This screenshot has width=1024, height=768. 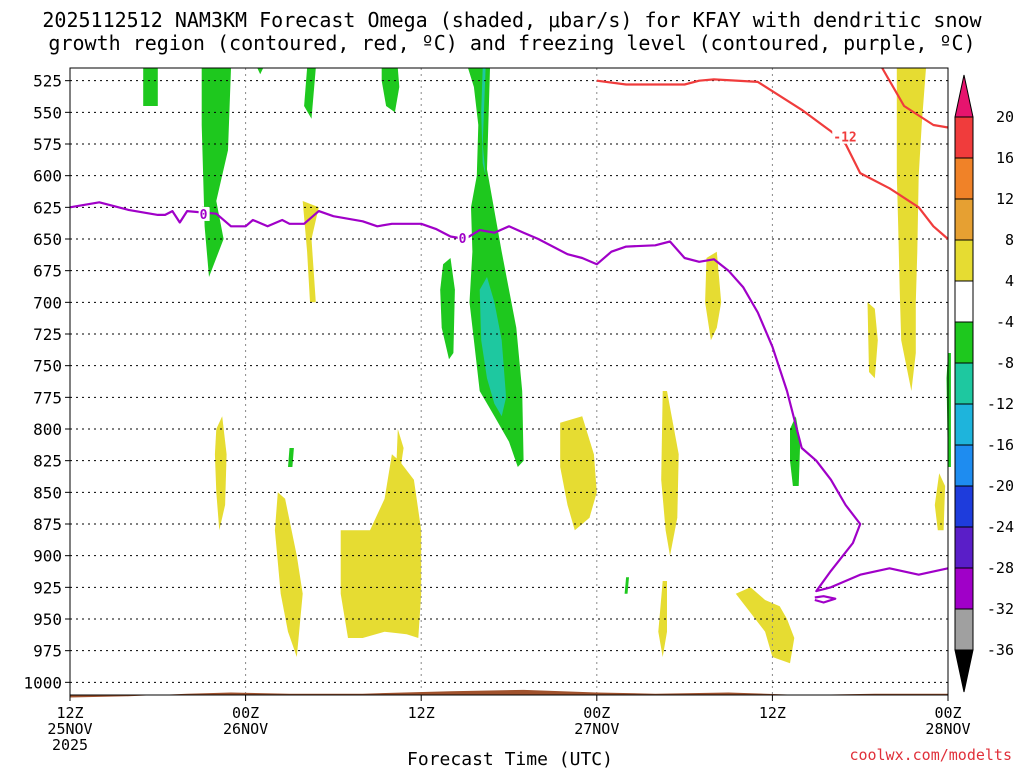 What do you see at coordinates (947, 713) in the screenshot?
I see `xlabel-60-0: 00Z` at bounding box center [947, 713].